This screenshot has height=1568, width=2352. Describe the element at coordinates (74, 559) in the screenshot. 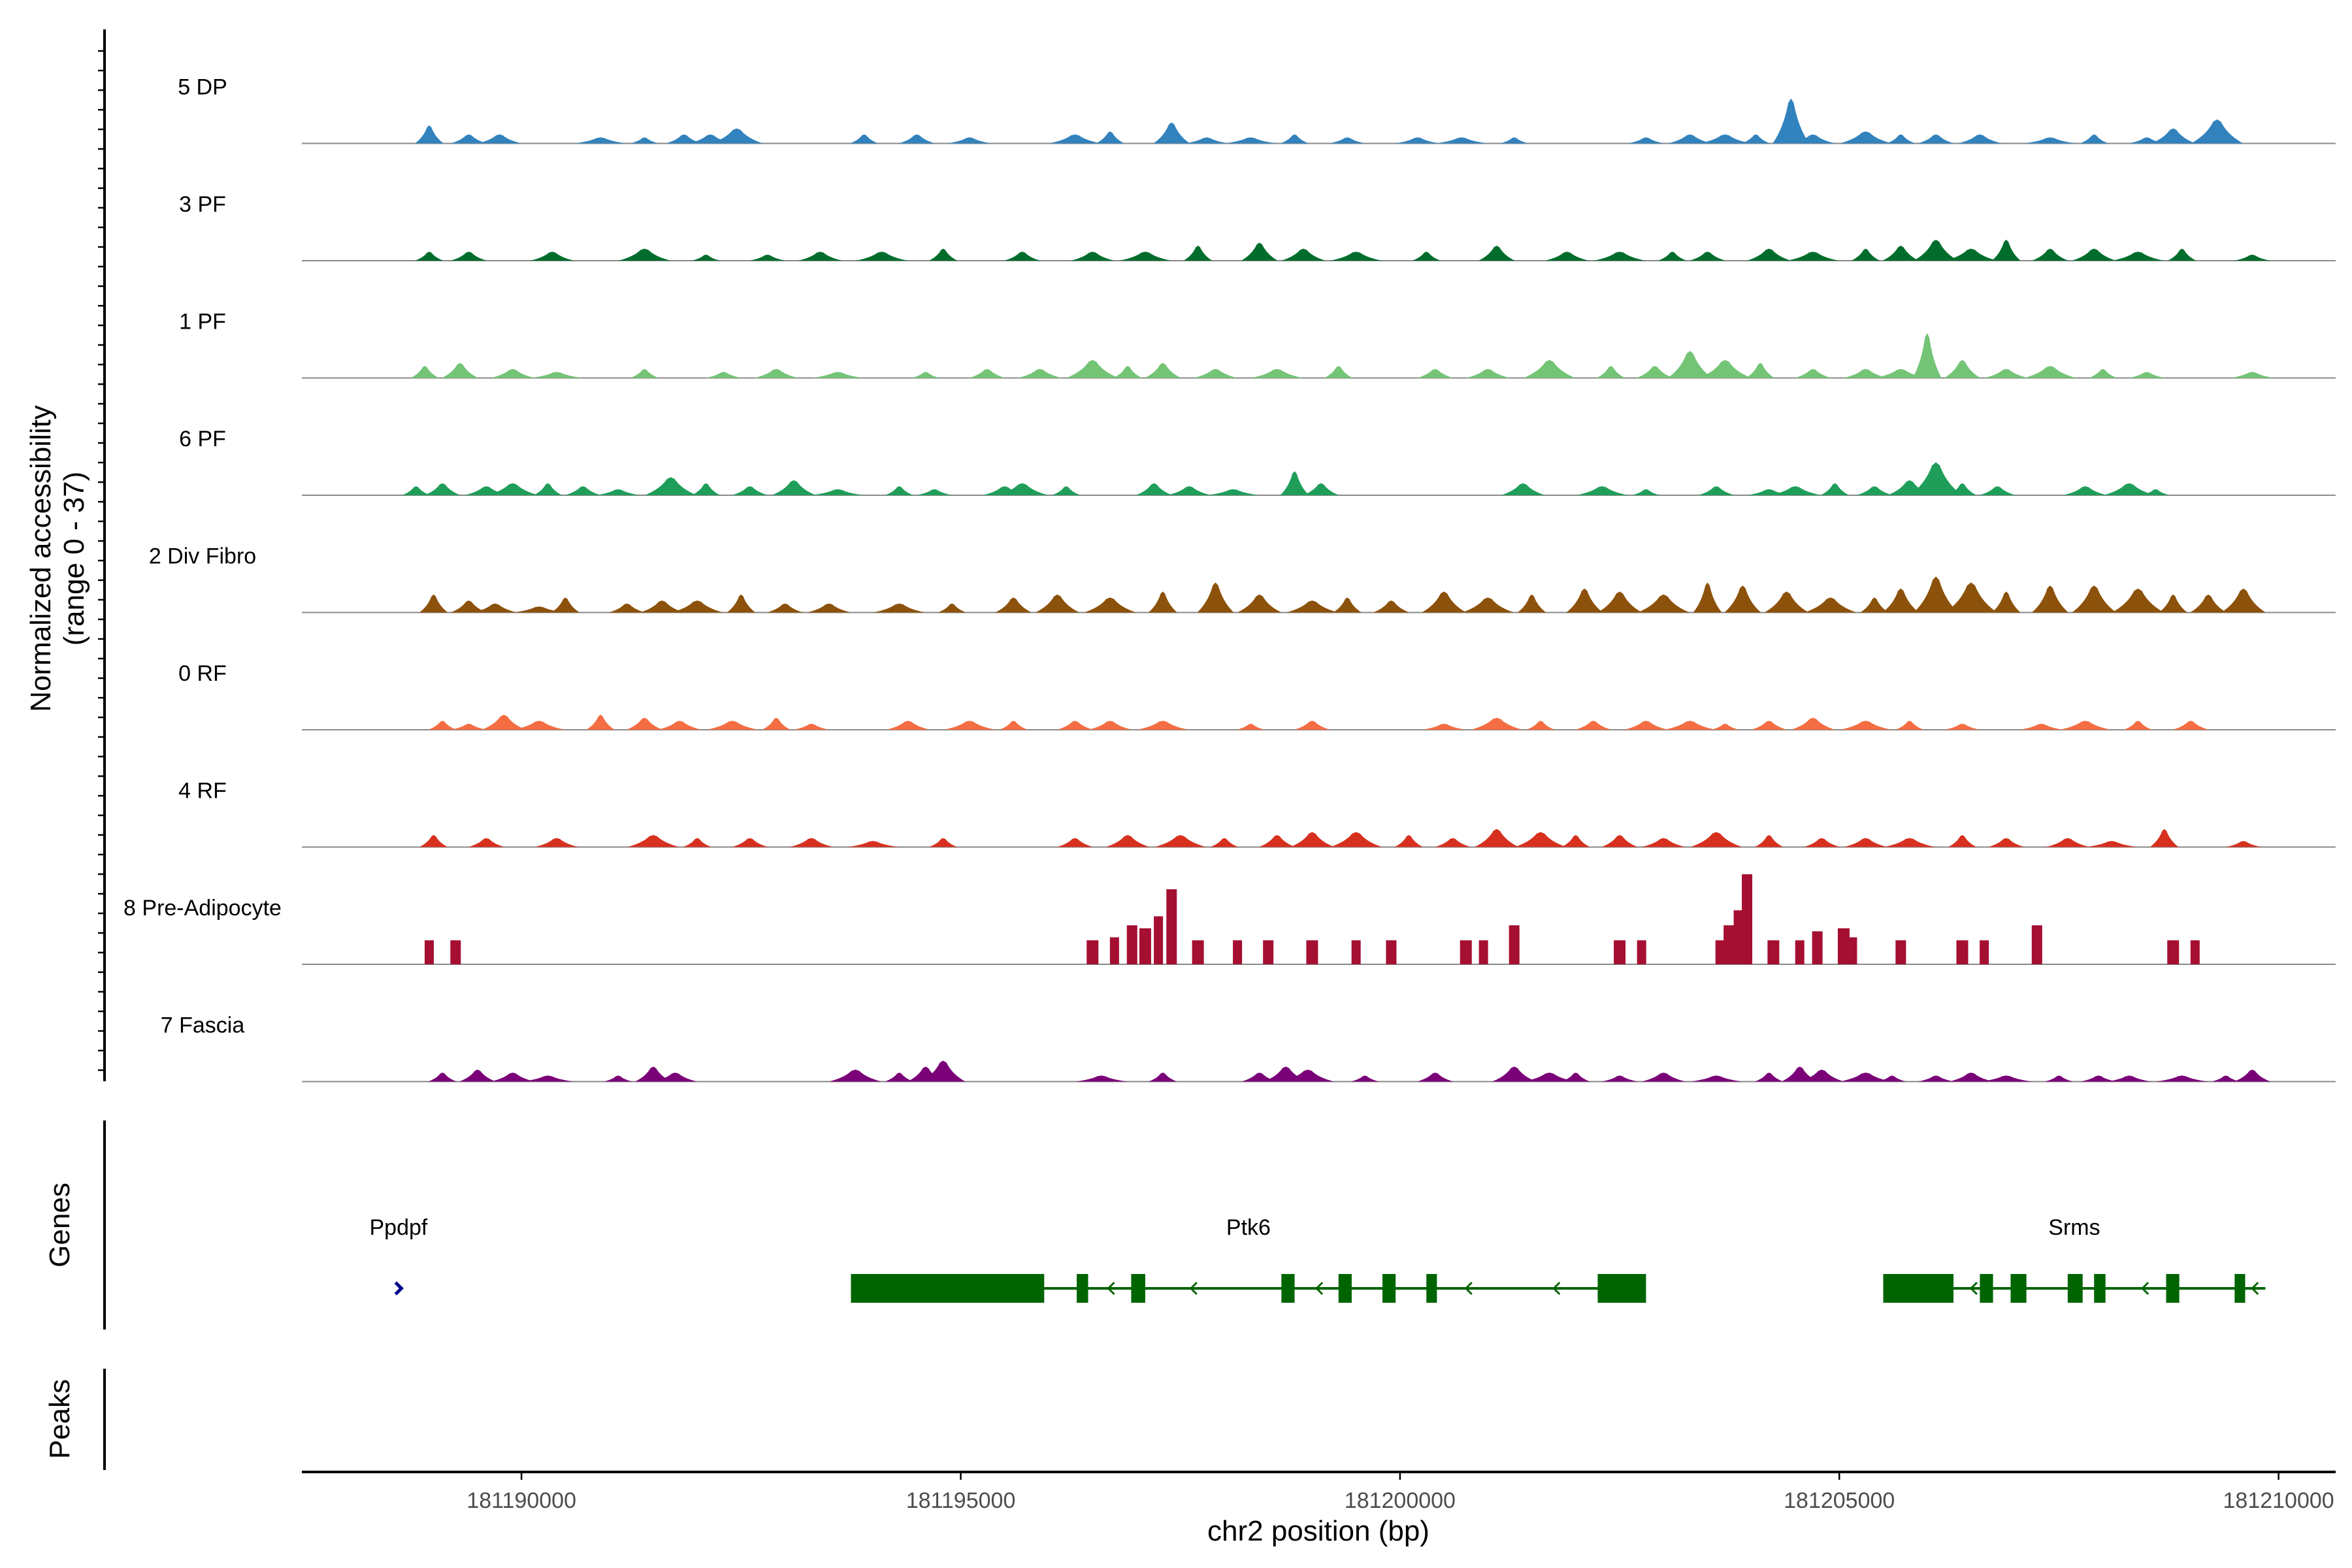

I see `y-axis-range: (range 0 - 37)` at that location.